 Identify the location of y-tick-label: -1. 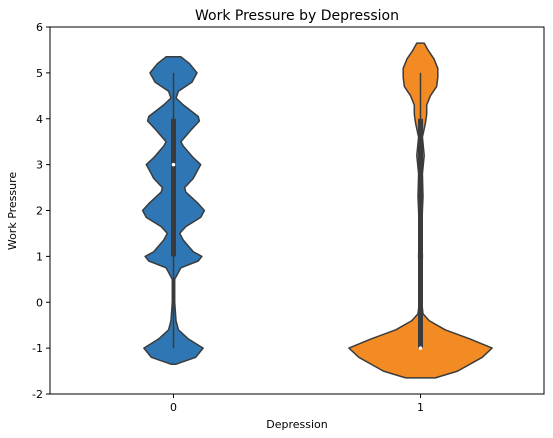
(37, 348).